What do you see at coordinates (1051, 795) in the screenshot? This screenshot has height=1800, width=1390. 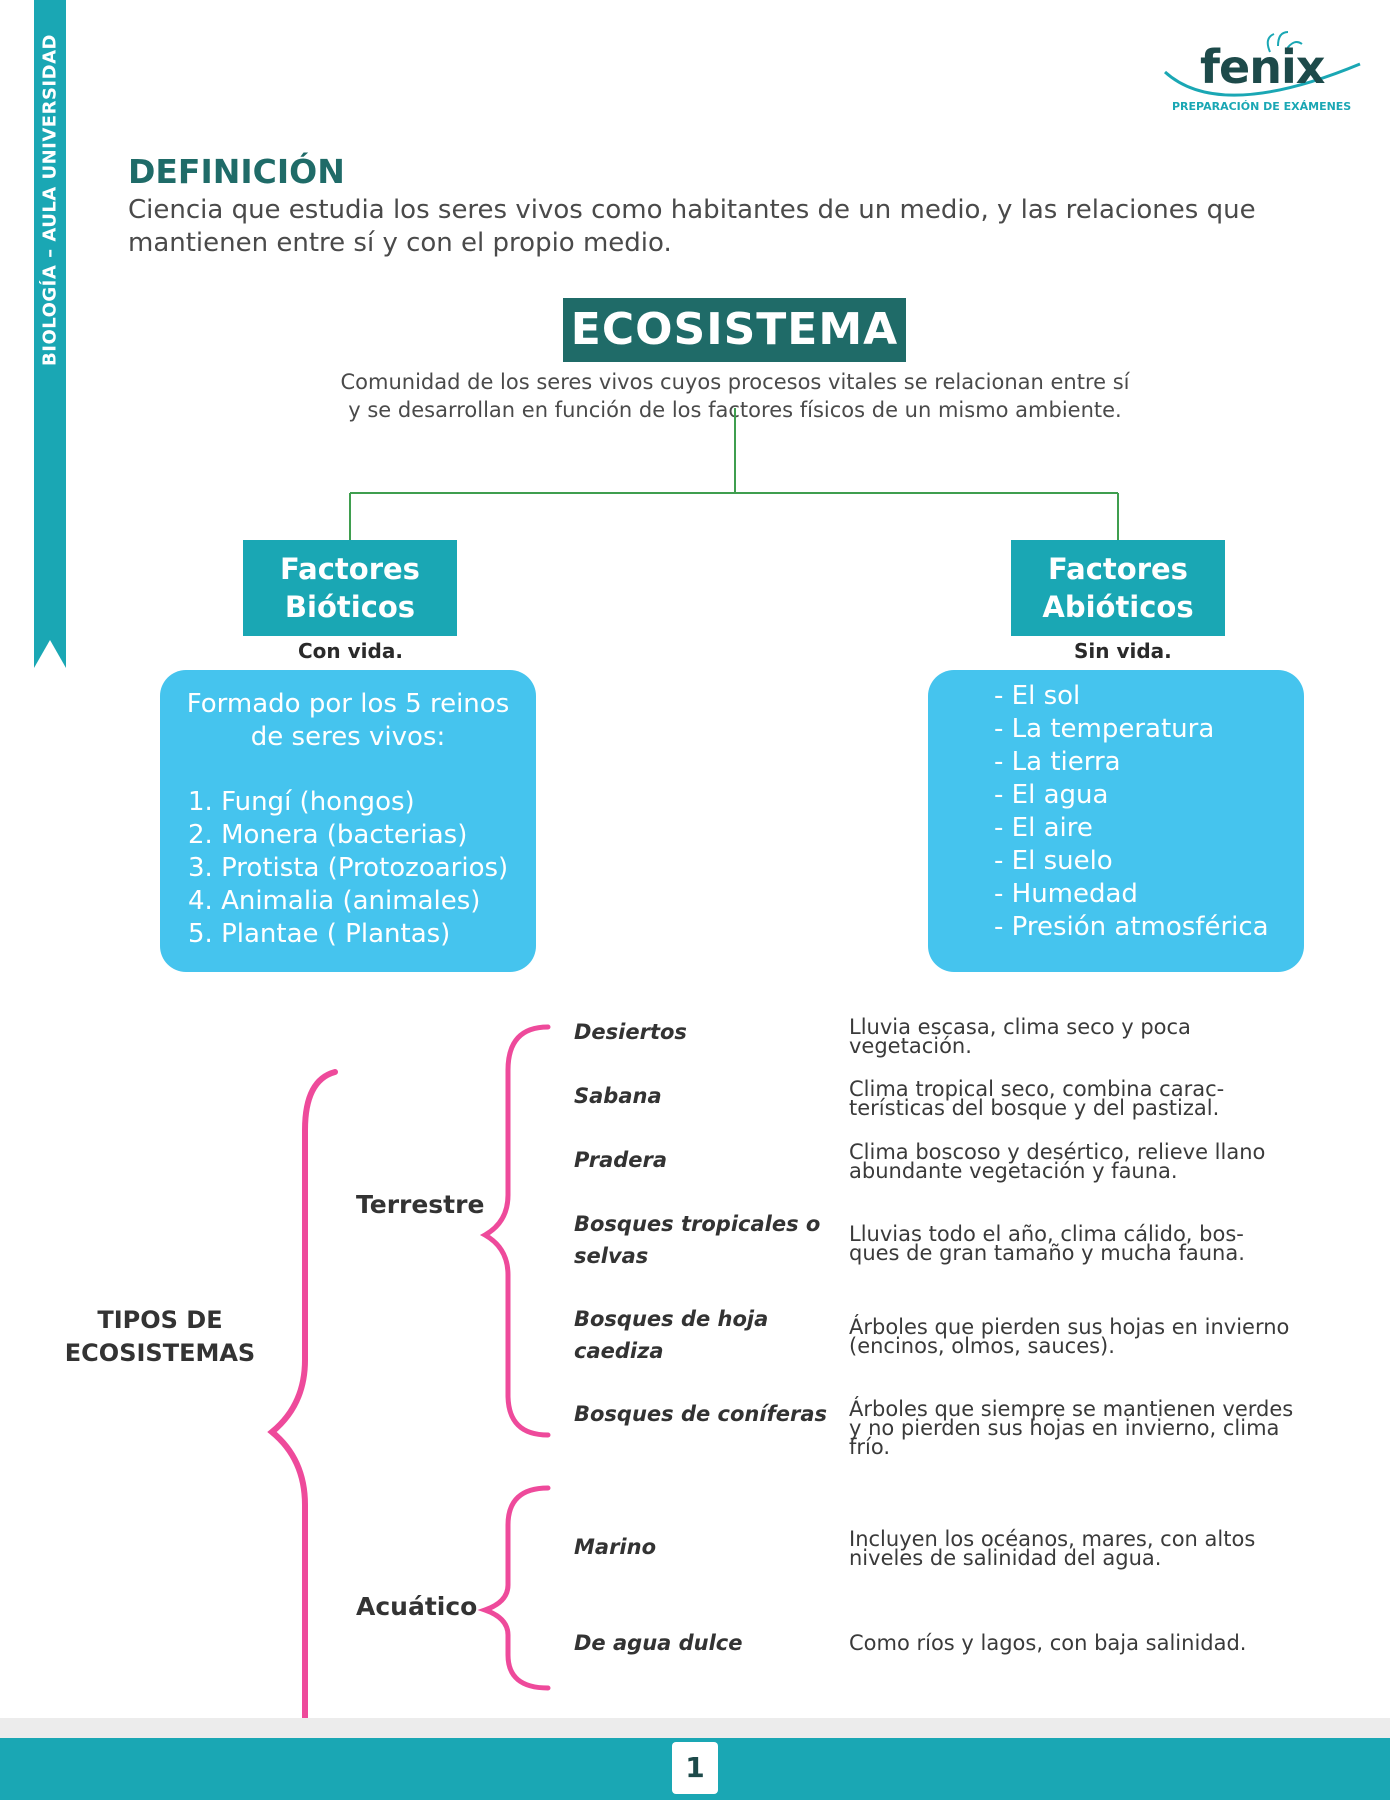 I see `list-item: - El agua` at bounding box center [1051, 795].